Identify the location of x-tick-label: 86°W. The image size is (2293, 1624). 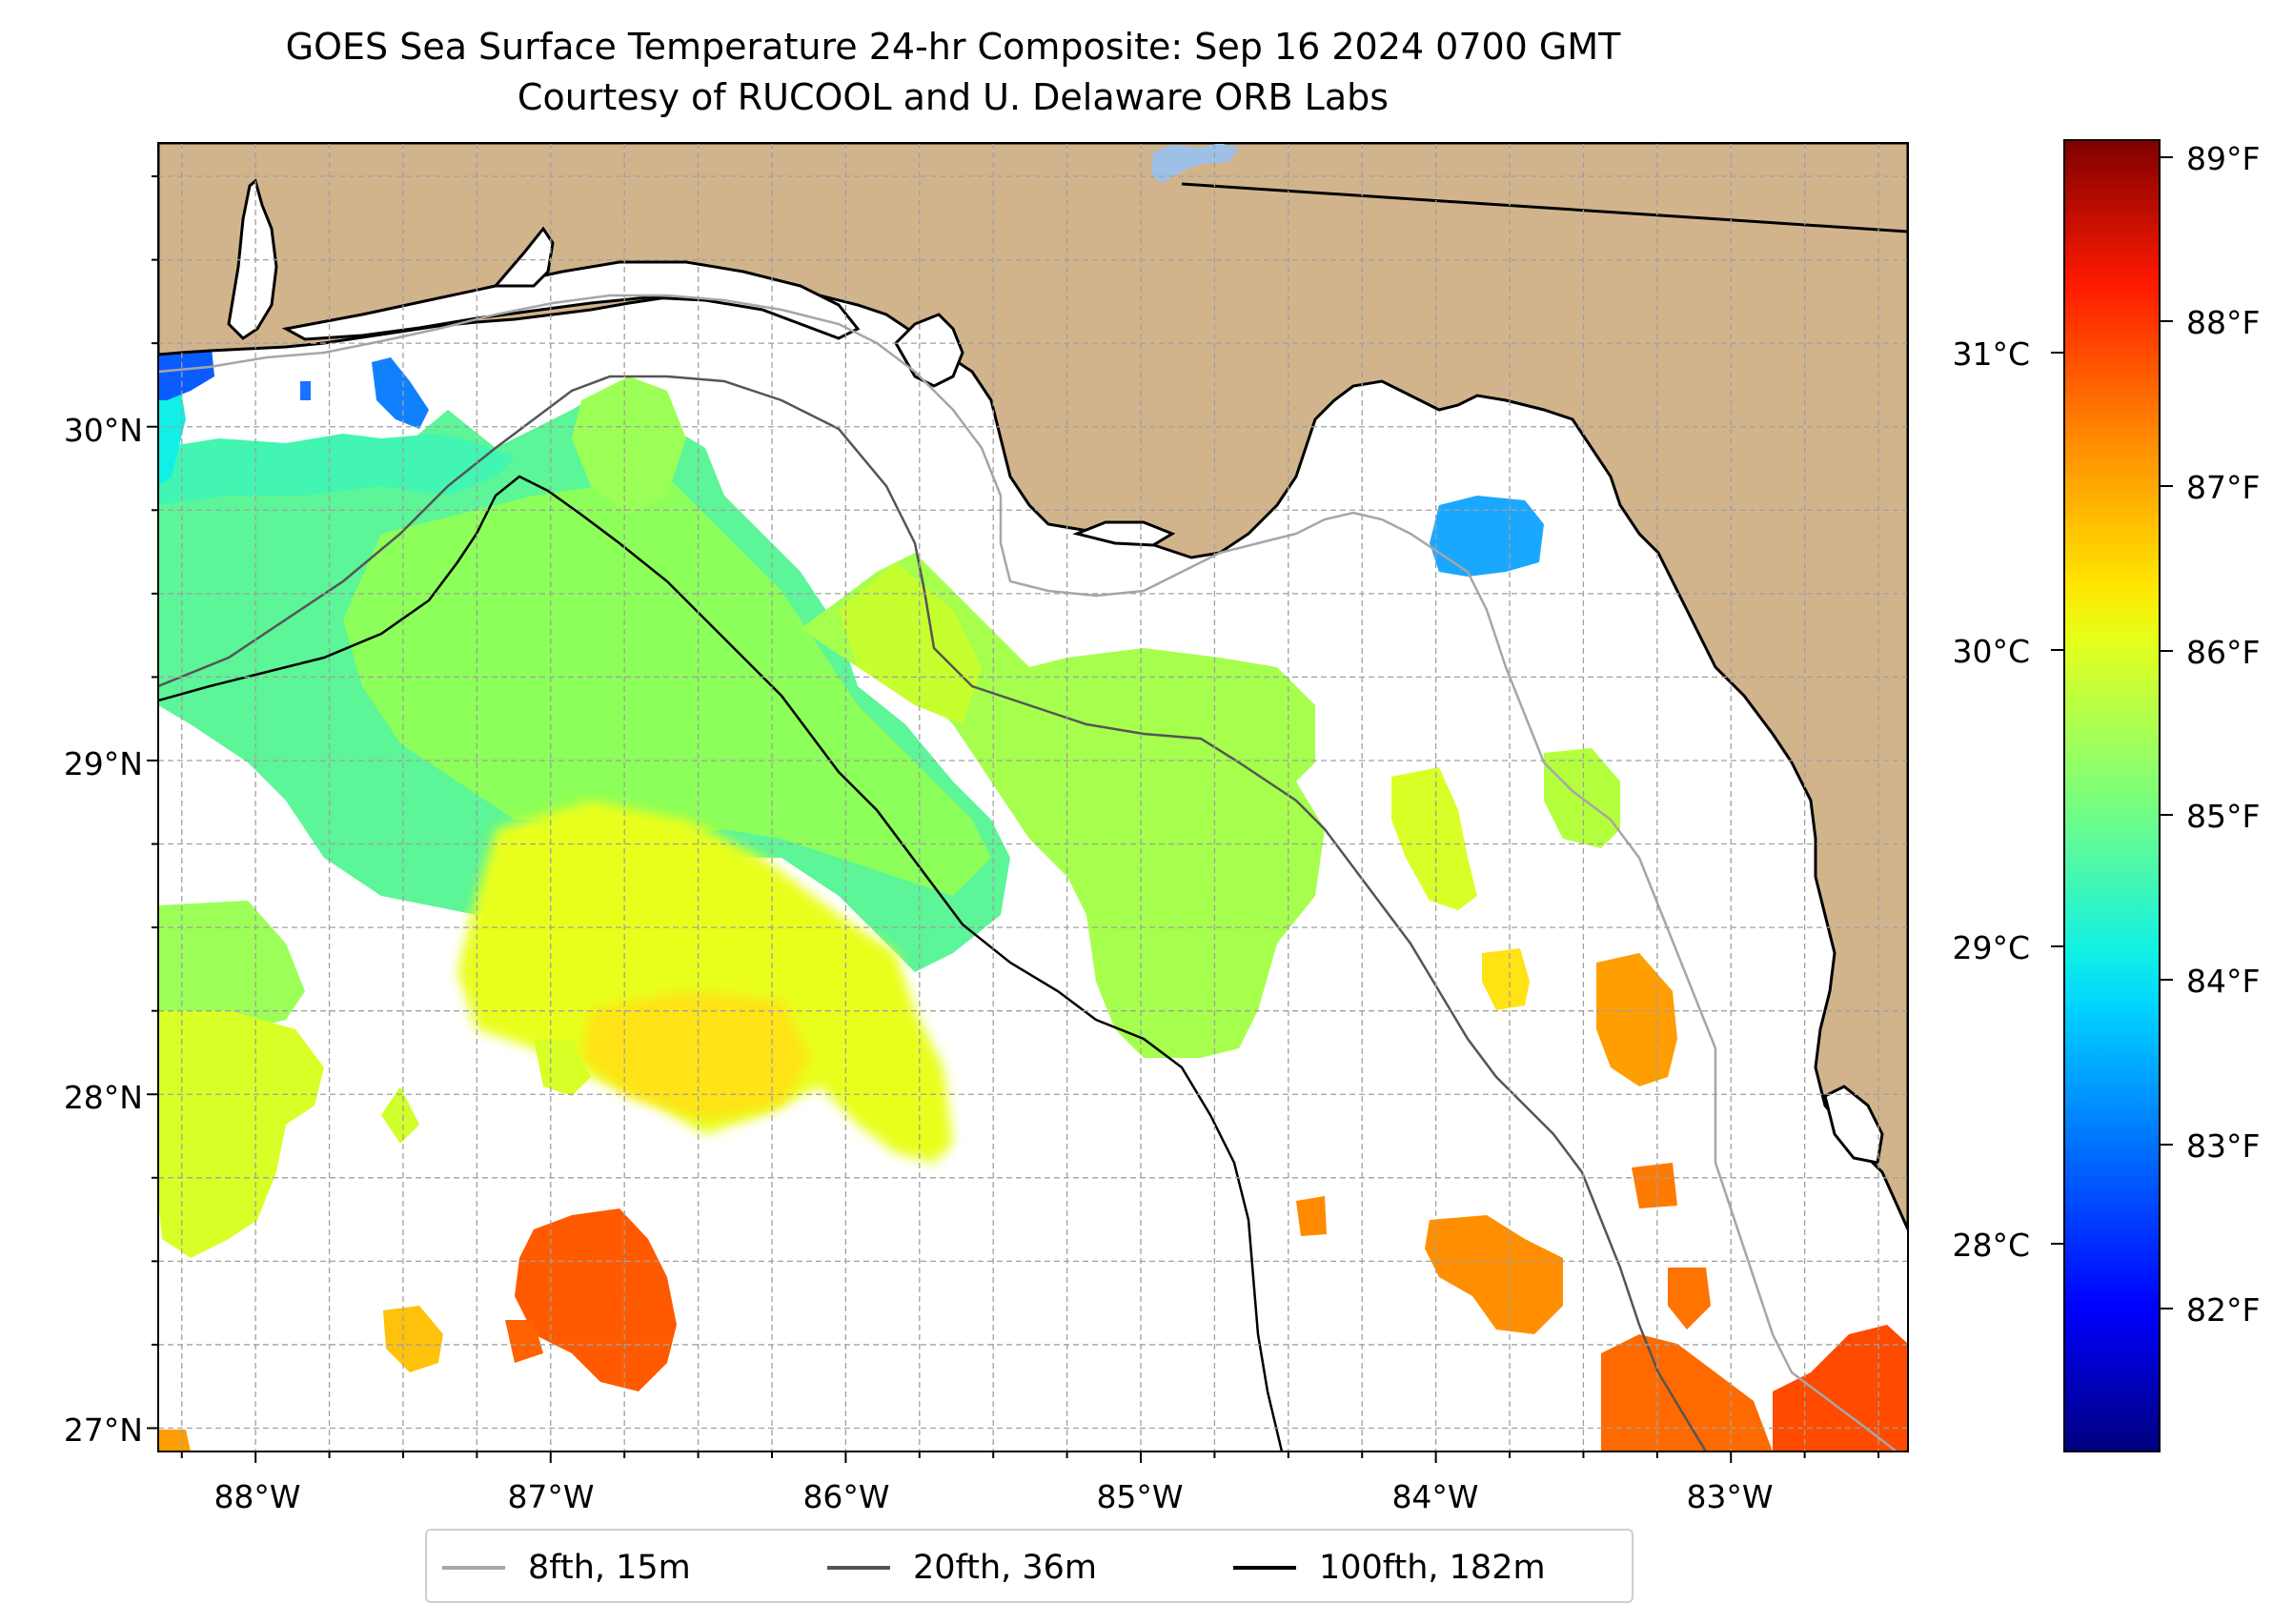
(846, 1496).